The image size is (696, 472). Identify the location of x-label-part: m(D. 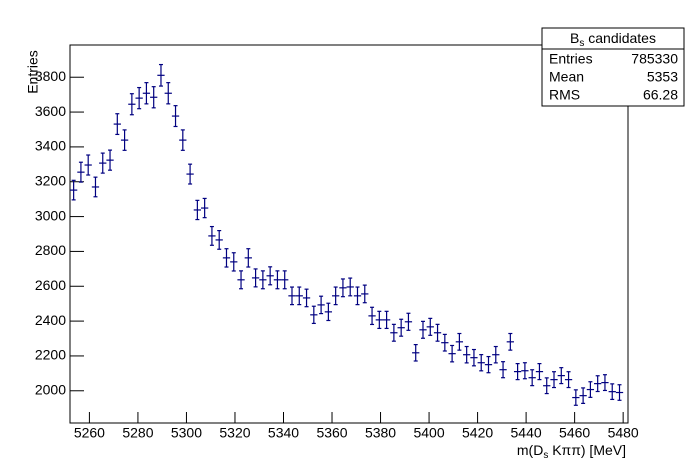
(530, 450).